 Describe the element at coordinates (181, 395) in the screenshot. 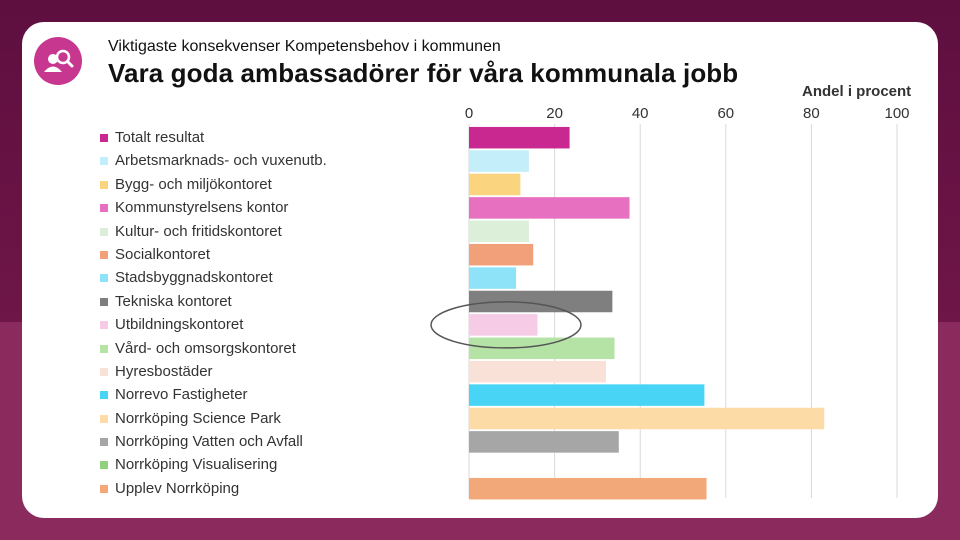

I see `legend-label: Norrevo Fastigheter` at that location.